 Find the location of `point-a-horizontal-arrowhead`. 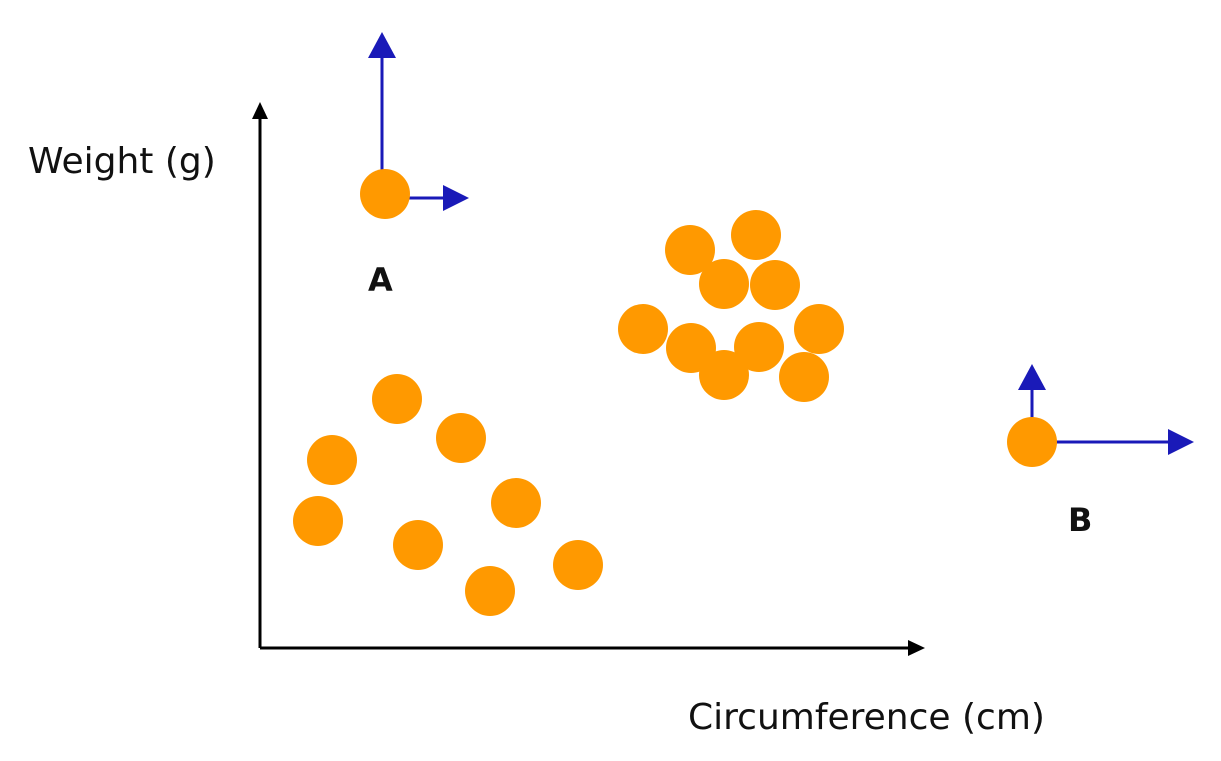

point-a-horizontal-arrowhead is located at coordinates (456, 198).